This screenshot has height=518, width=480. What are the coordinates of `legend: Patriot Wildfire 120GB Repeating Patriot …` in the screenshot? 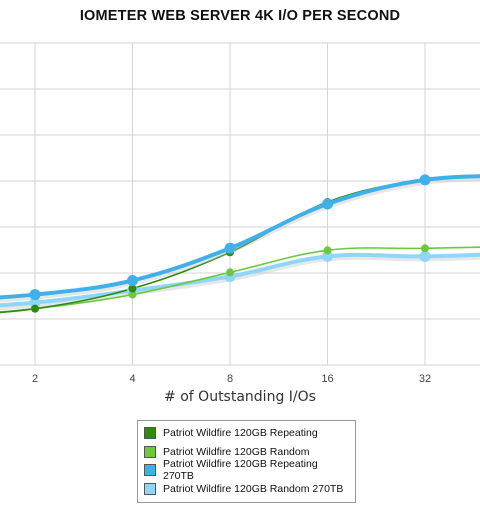 It's located at (246, 461).